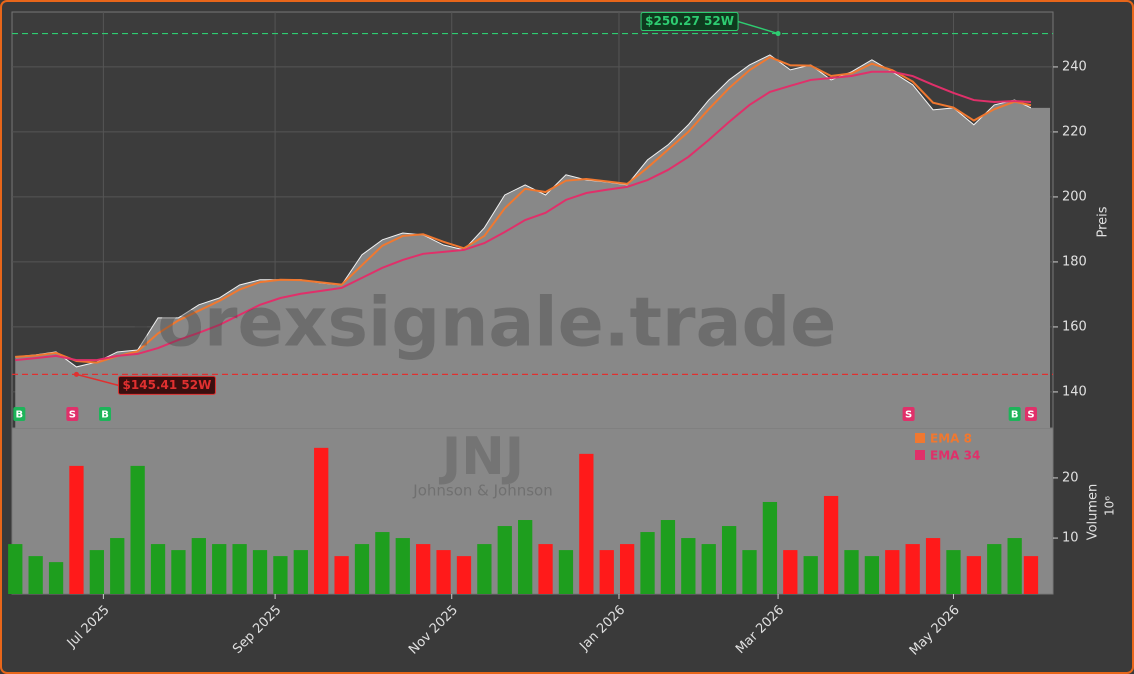  What do you see at coordinates (482, 491) in the screenshot?
I see `company: Johnson & Johnson` at bounding box center [482, 491].